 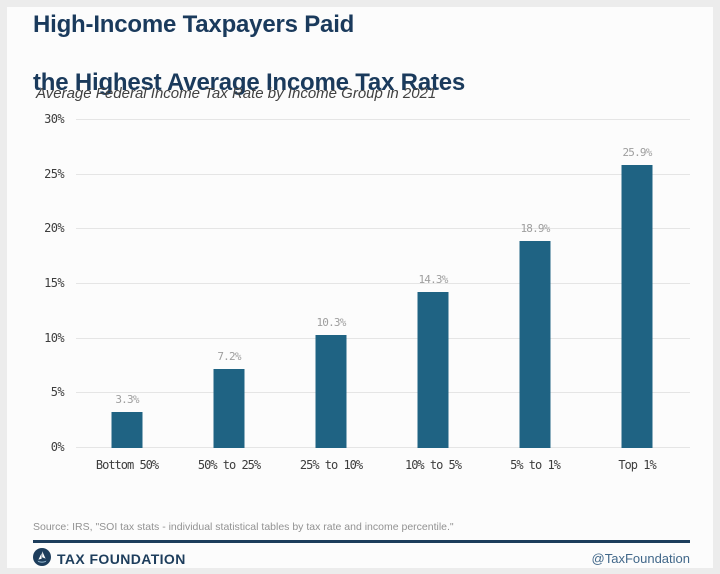 What do you see at coordinates (331, 323) in the screenshot?
I see `bar-value-label: 10.3%` at bounding box center [331, 323].